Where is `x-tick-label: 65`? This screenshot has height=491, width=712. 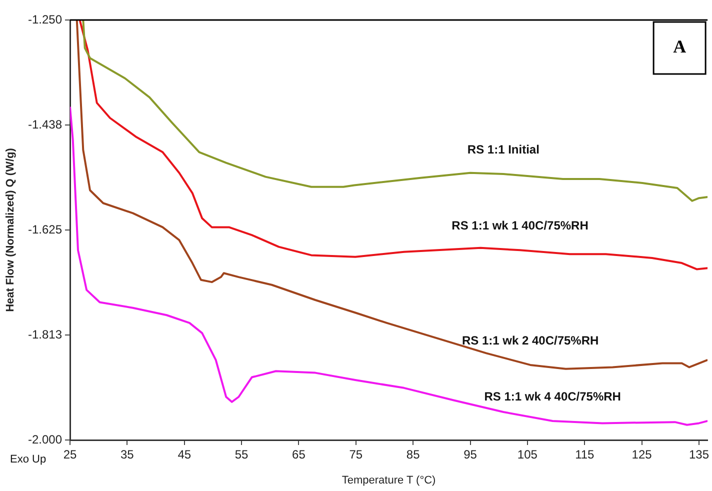
x-tick-label: 65 is located at coordinates (299, 455).